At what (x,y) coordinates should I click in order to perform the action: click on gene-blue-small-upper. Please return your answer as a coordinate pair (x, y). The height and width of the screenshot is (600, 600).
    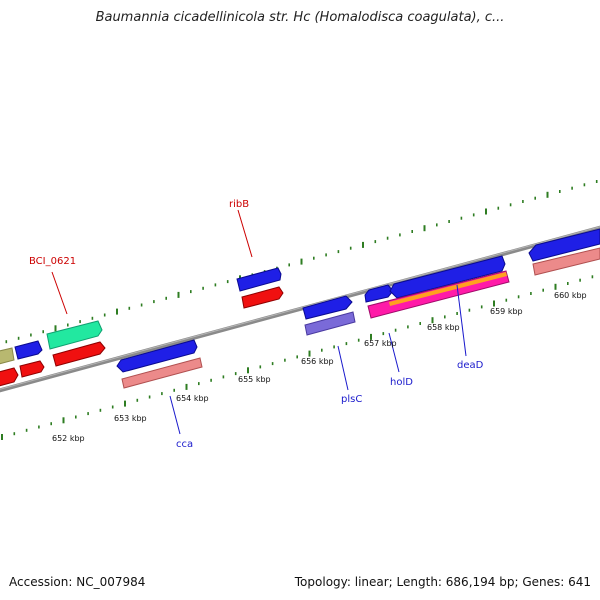
    Looking at the image, I should click on (28, 350).